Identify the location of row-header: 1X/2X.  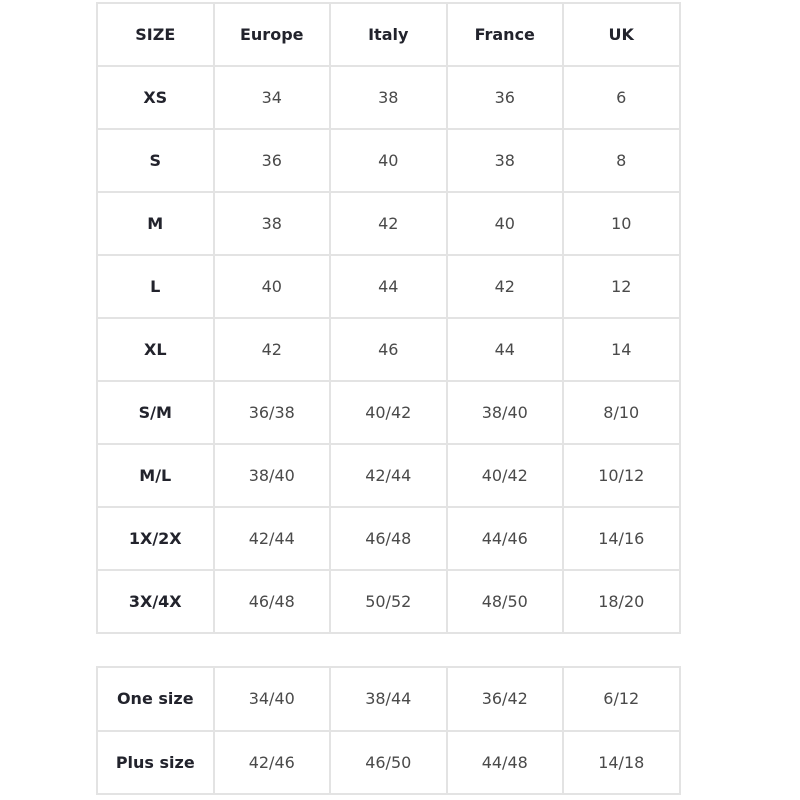
(155, 538).